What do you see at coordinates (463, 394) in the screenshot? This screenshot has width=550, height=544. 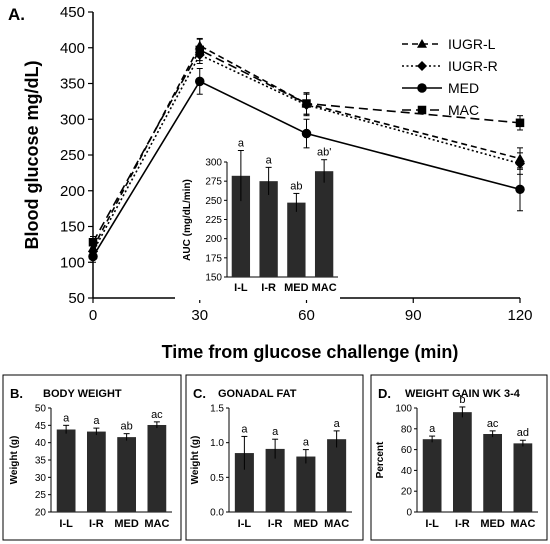 I see `panel-title: WEIGHT GAIN WK 3-4` at bounding box center [463, 394].